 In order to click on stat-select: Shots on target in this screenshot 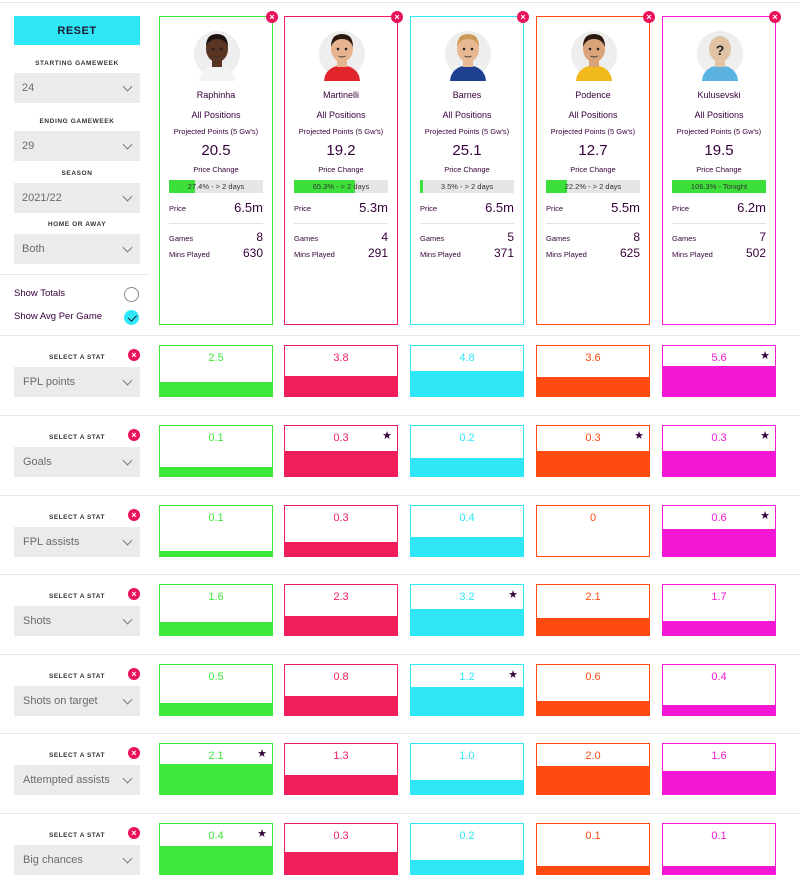, I will do `click(77, 701)`.